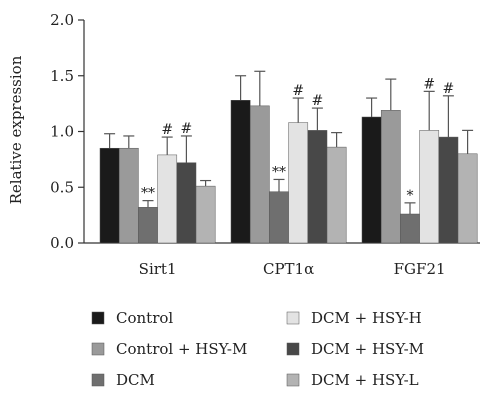 This screenshot has width=500, height=404. Describe the element at coordinates (62, 187) in the screenshot. I see `y-tick-label: 0.5` at that location.